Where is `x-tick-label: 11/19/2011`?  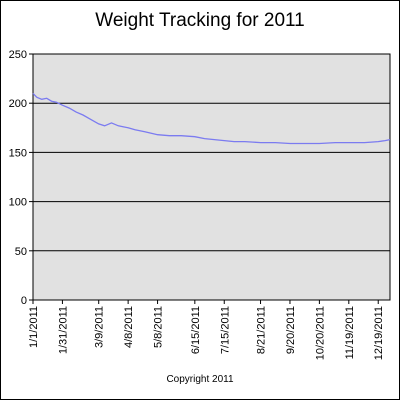
x-tick-label: 11/19/2011 is located at coordinates (350, 332).